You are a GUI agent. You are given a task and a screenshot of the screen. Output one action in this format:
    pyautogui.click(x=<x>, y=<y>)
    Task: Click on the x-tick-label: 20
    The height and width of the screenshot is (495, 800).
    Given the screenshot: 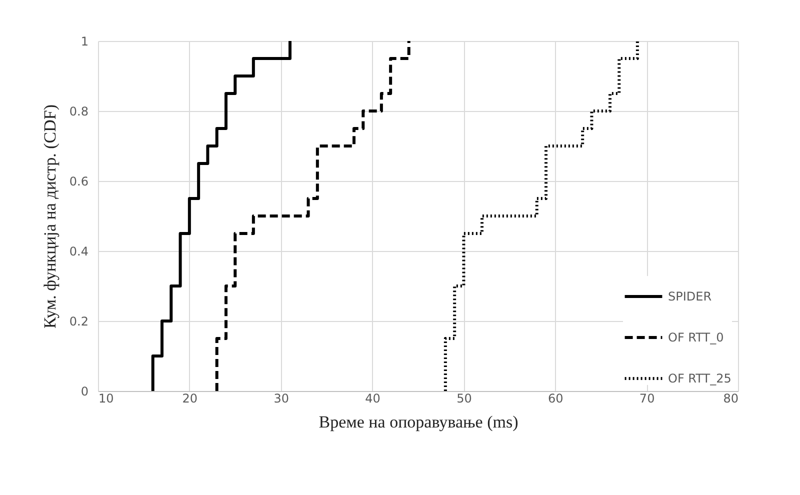 What is the action you would take?
    pyautogui.click(x=190, y=399)
    